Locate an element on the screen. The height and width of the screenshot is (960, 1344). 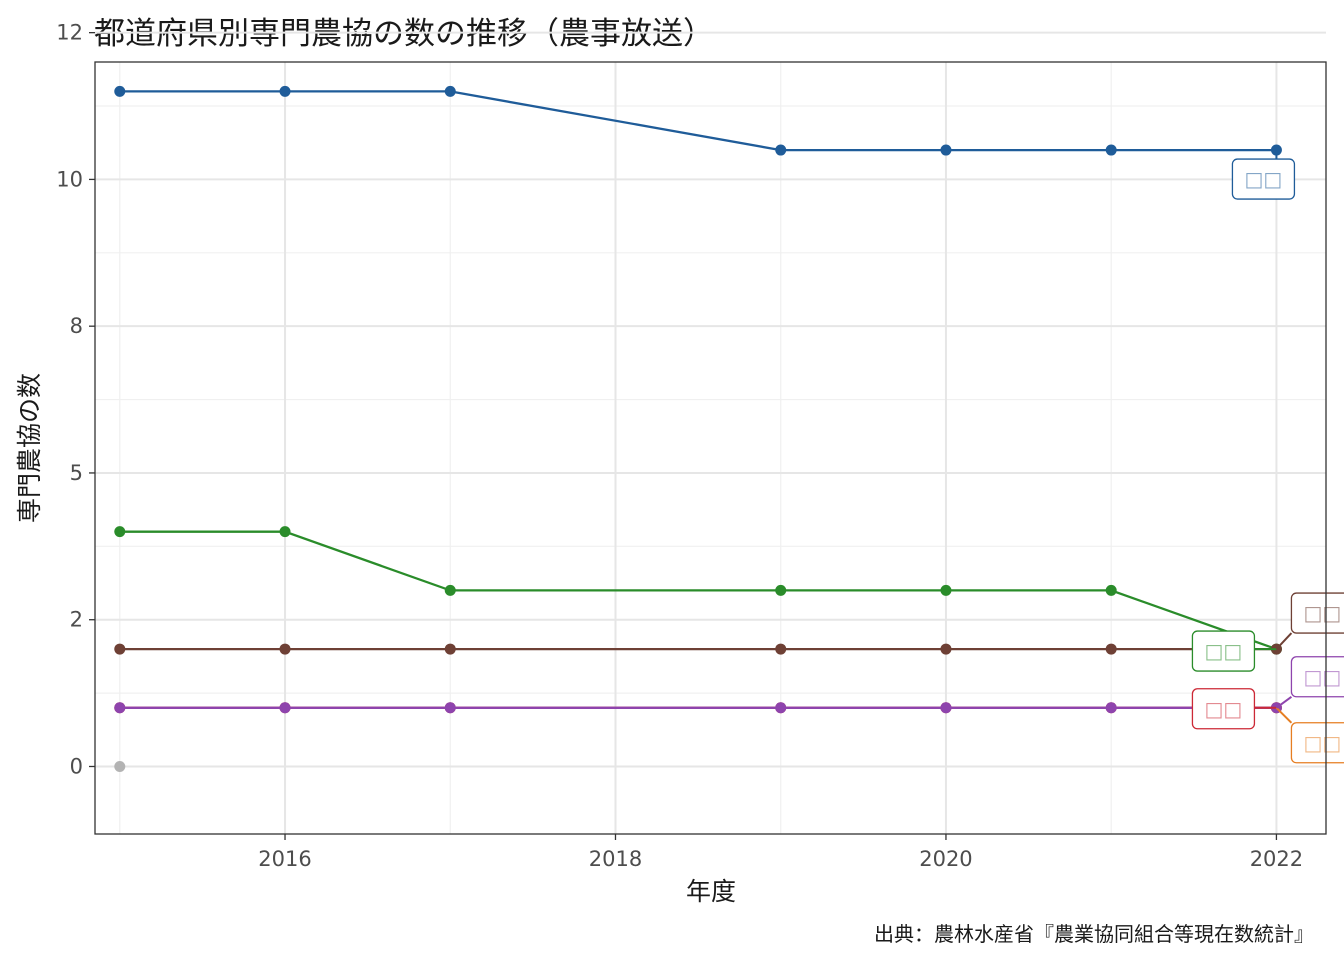
y-tick-label: 10 is located at coordinates (69, 179).